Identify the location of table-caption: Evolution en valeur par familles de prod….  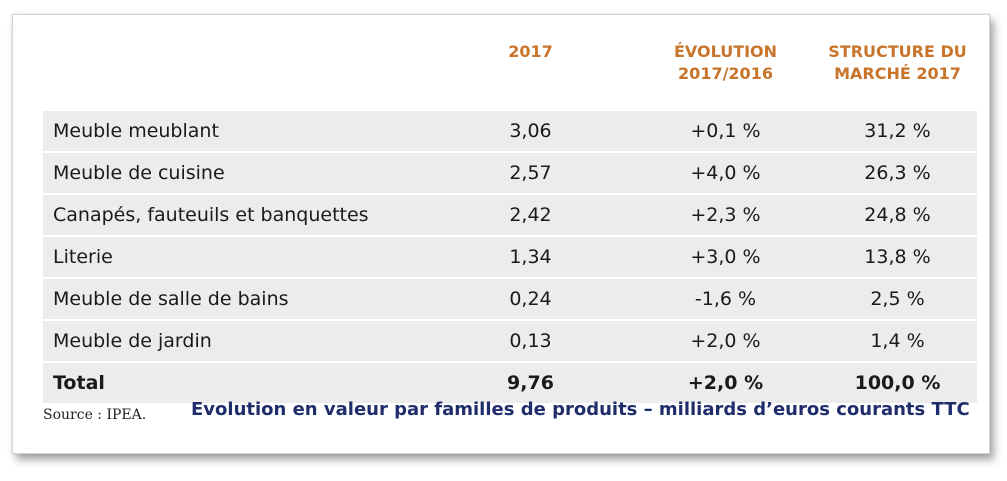
(580, 409).